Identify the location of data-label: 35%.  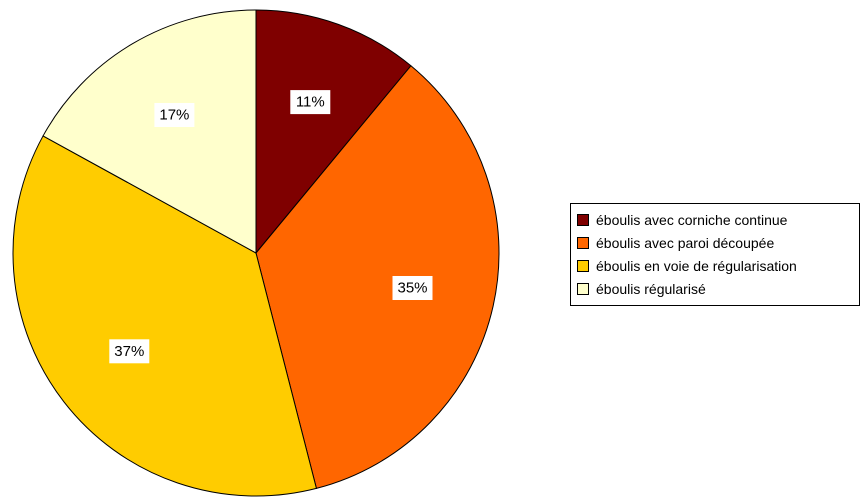
(412, 288).